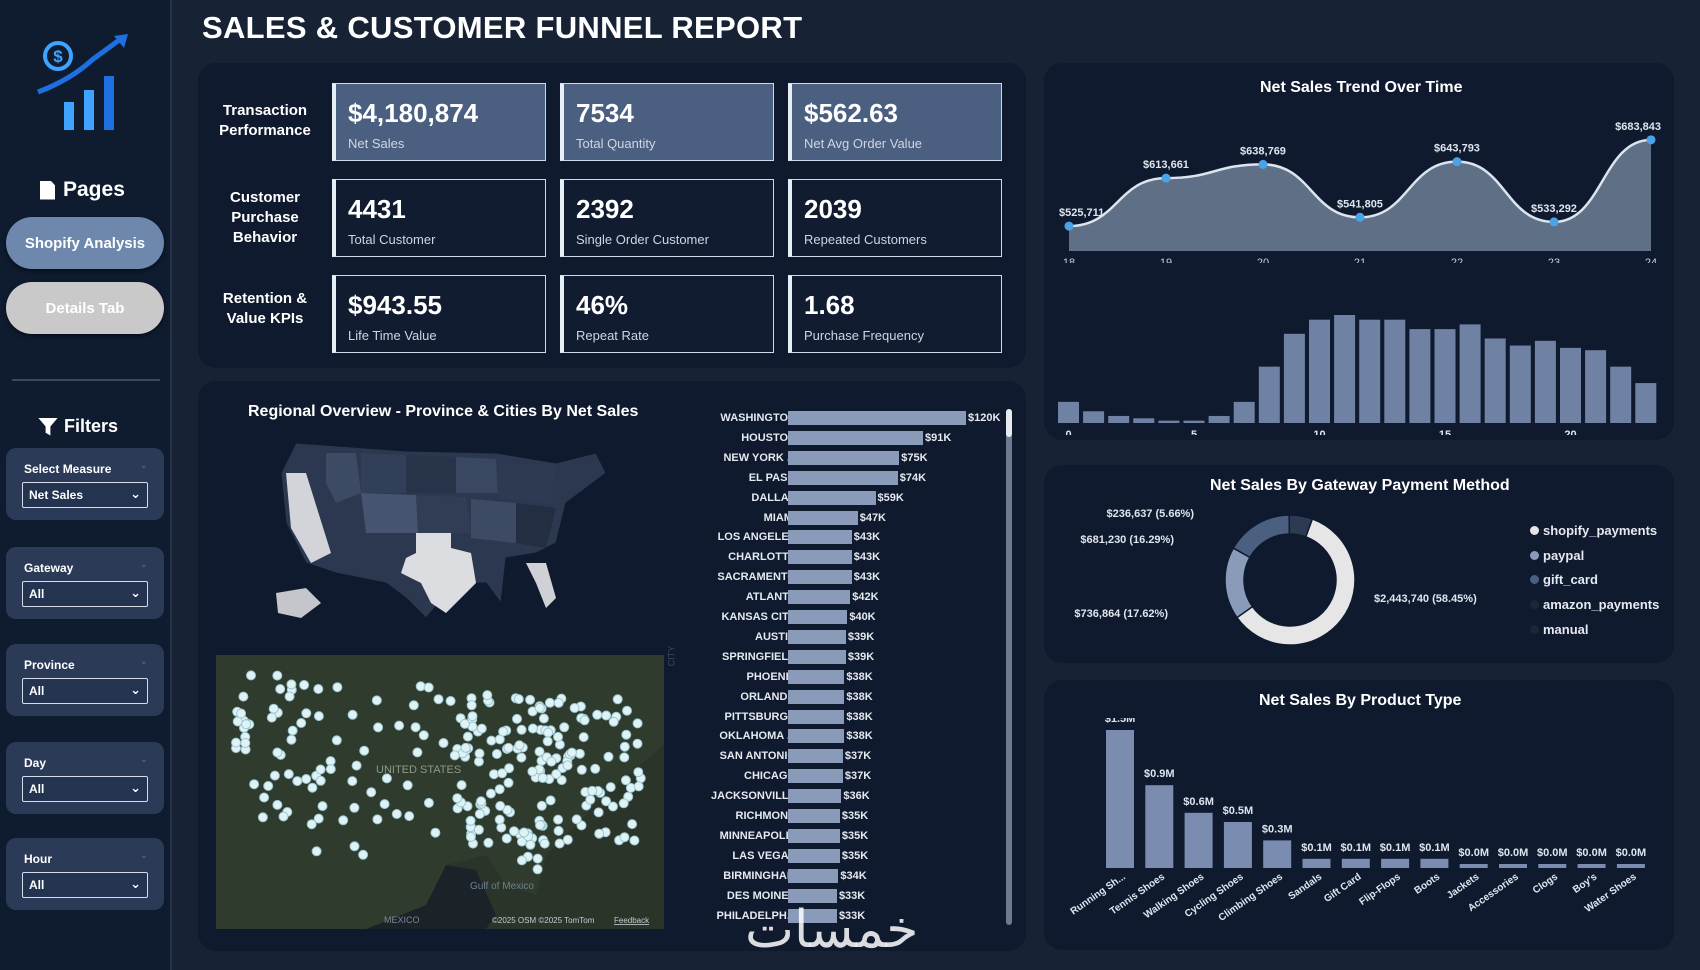 The image size is (1700, 970). I want to click on city-row: NEW YORK ... $75K, so click(870, 458).